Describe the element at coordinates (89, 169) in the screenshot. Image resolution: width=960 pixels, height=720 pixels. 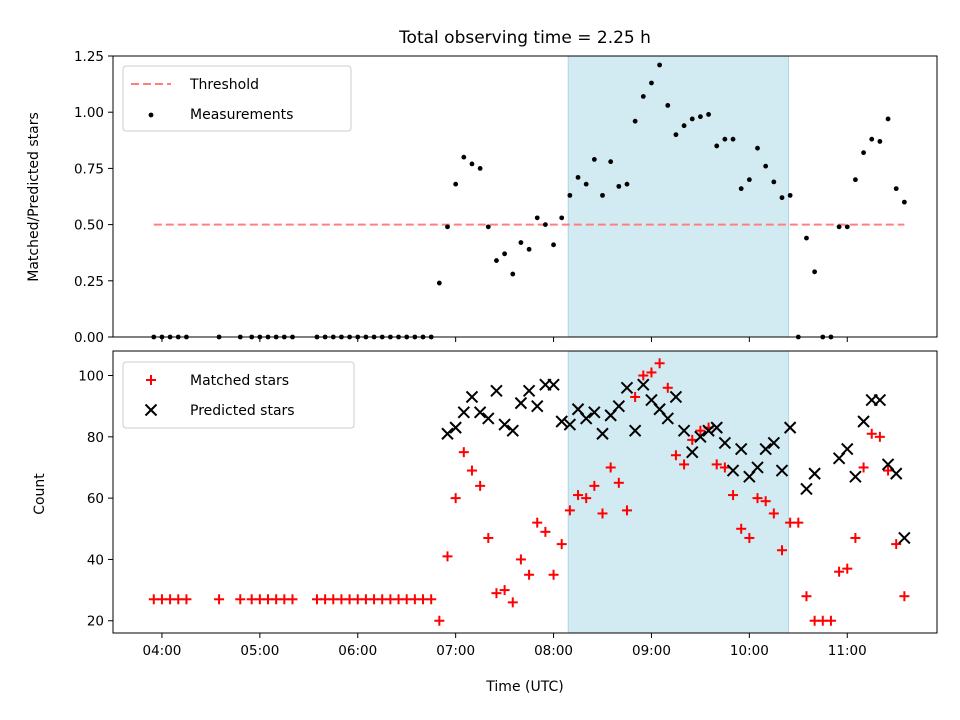
I see `y-tick-label: 0.75` at that location.